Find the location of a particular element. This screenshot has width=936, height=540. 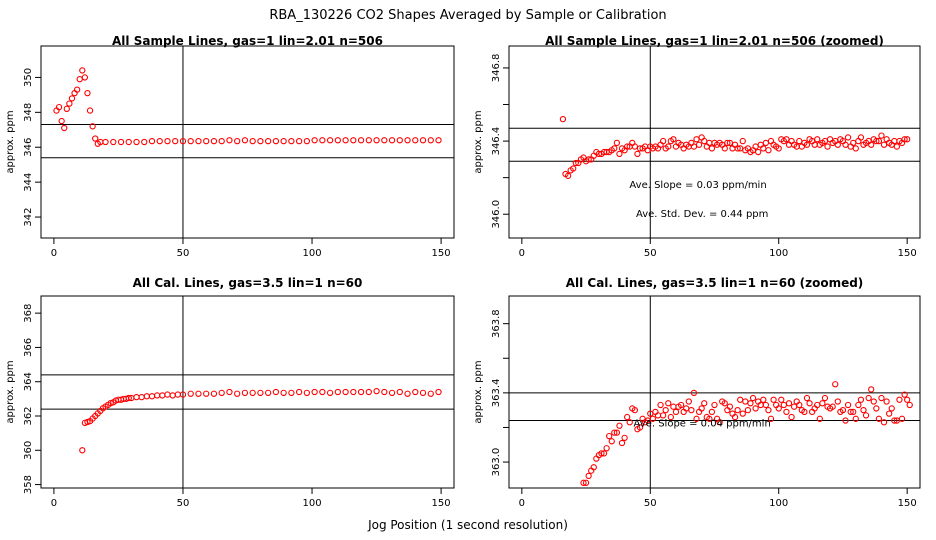

panel-title: All Sample Lines, gas=1 lin=2.01 n=506 is located at coordinates (247, 41).